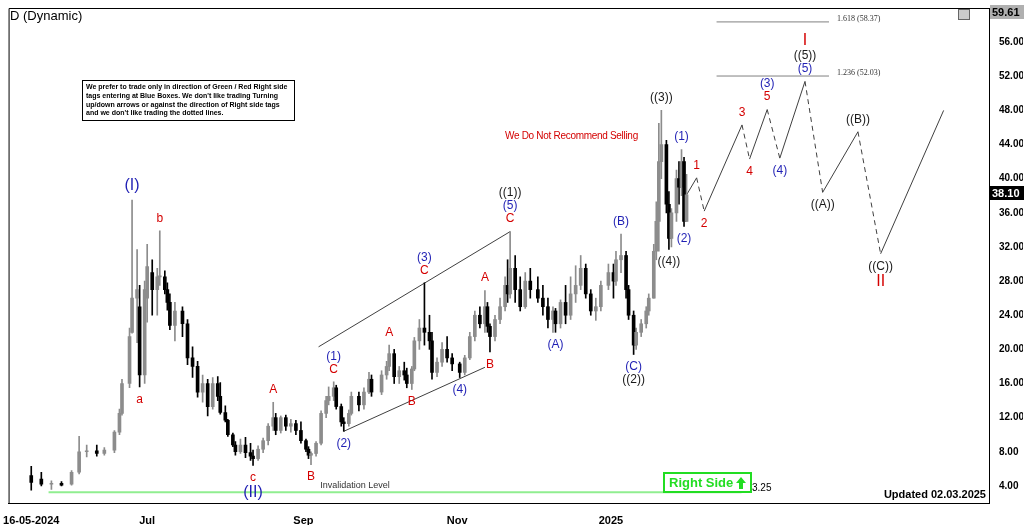 The height and width of the screenshot is (525, 1024). What do you see at coordinates (1009, 451) in the screenshot?
I see `y-tick-label: 8.00` at bounding box center [1009, 451].